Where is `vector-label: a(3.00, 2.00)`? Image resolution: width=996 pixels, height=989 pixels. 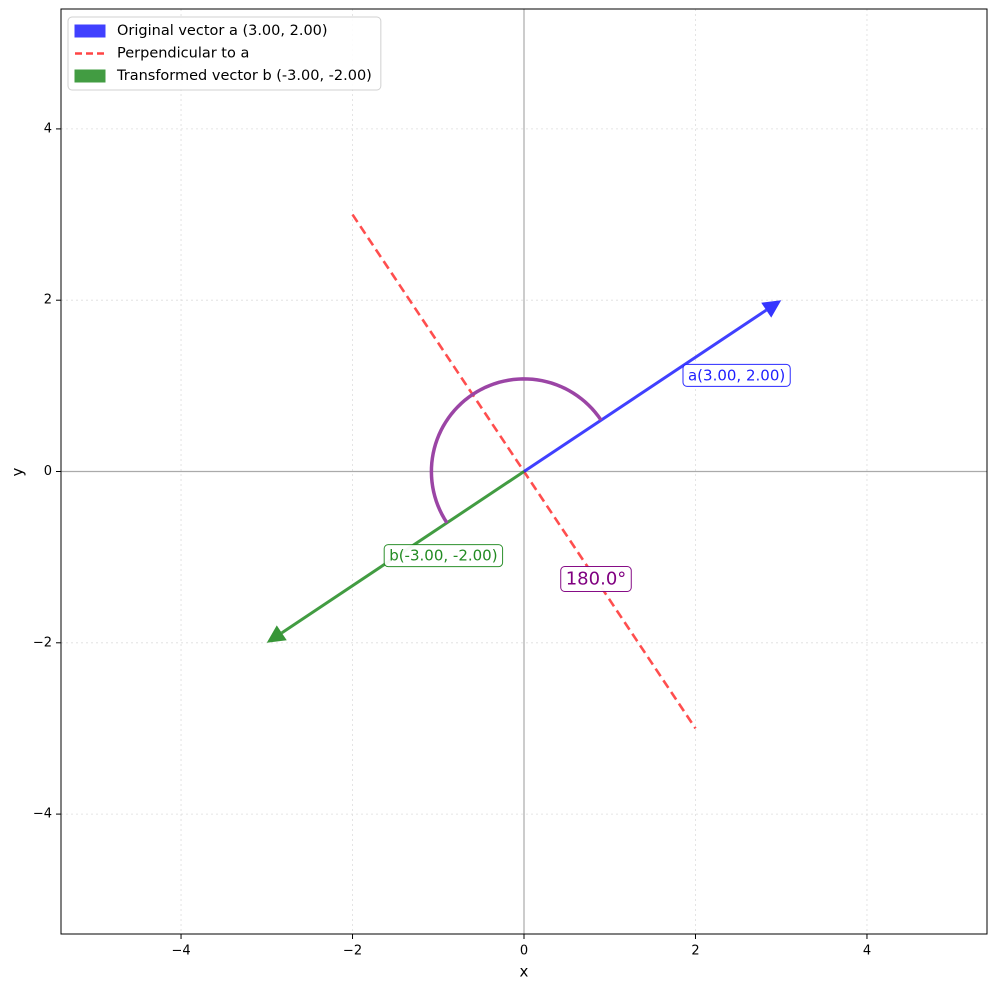 vector-label: a(3.00, 2.00) is located at coordinates (736, 375).